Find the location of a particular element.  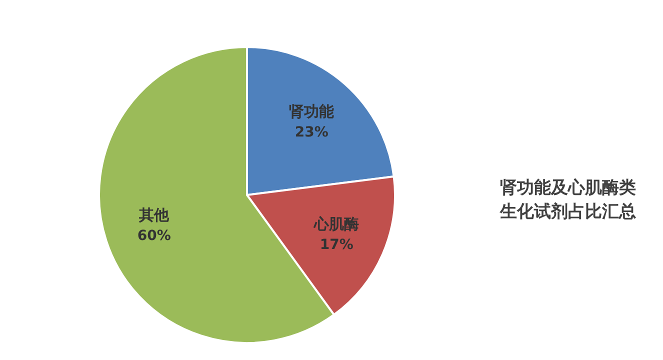

data-label: 23% is located at coordinates (311, 132).